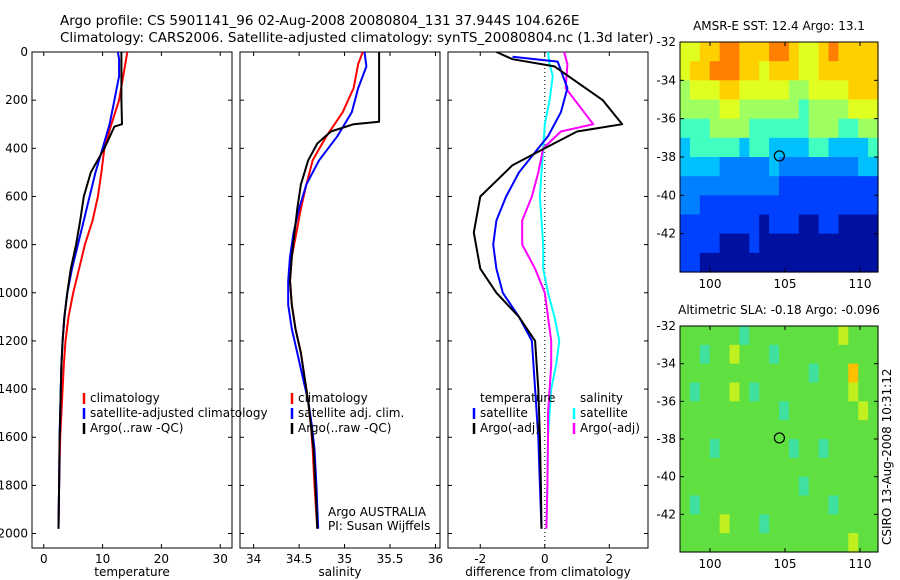 This screenshot has height=580, width=900. I want to click on difference-legend-group-title: temperature, so click(517, 398).